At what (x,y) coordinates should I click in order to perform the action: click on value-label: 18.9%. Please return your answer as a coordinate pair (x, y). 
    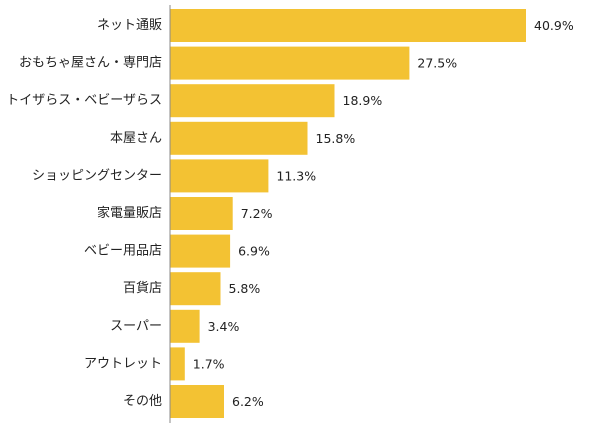
    Looking at the image, I should click on (363, 100).